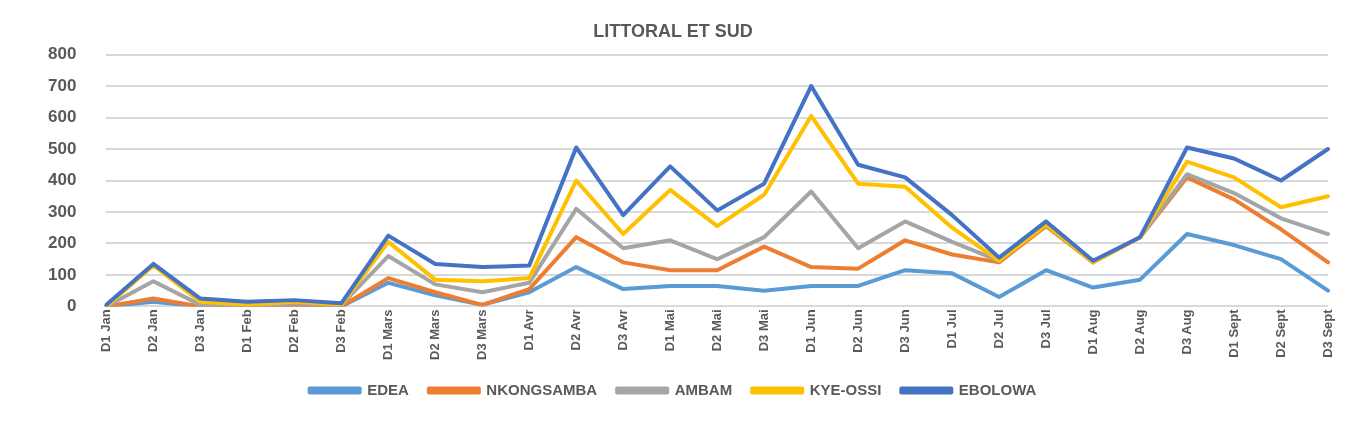 The image size is (1357, 421). What do you see at coordinates (857, 331) in the screenshot?
I see `x-tick-label: D2 Jun` at bounding box center [857, 331].